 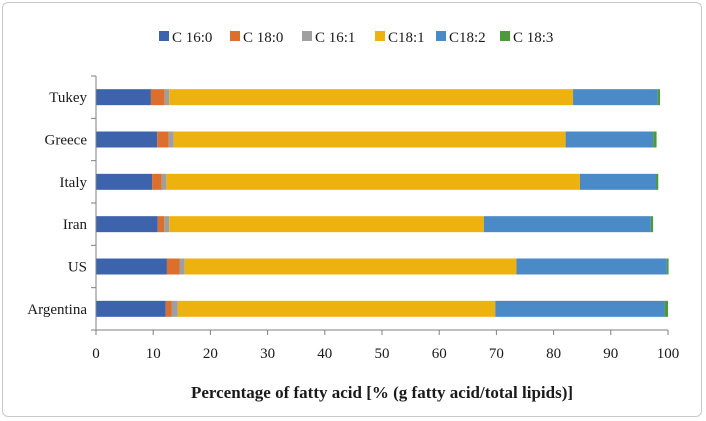 What do you see at coordinates (74, 183) in the screenshot?
I see `y-tick-label-italy: Italy` at bounding box center [74, 183].